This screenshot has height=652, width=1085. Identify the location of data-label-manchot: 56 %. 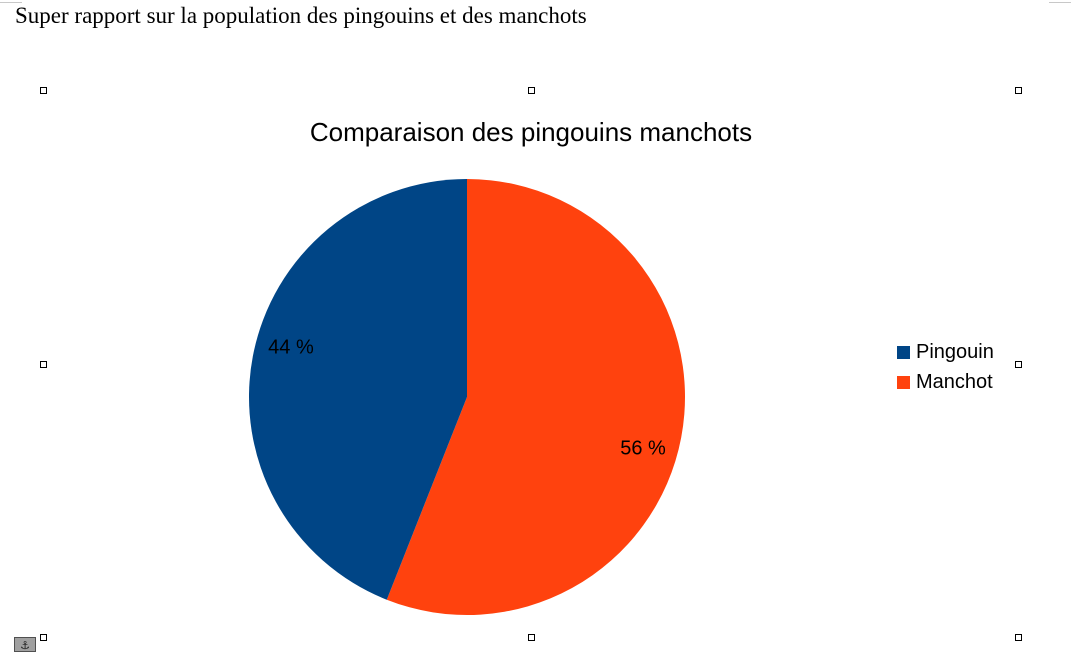
(643, 448).